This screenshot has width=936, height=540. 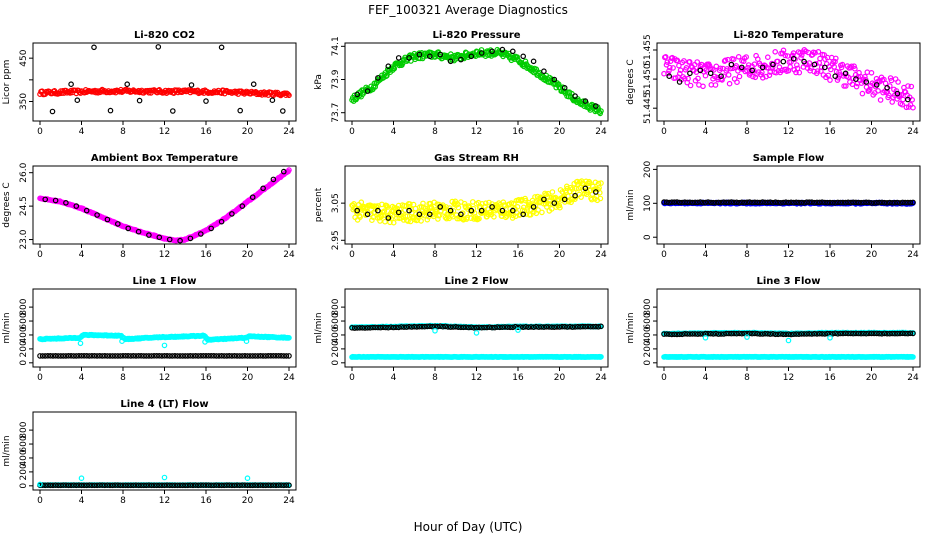 I want to click on plot-frame, so click(x=164, y=451).